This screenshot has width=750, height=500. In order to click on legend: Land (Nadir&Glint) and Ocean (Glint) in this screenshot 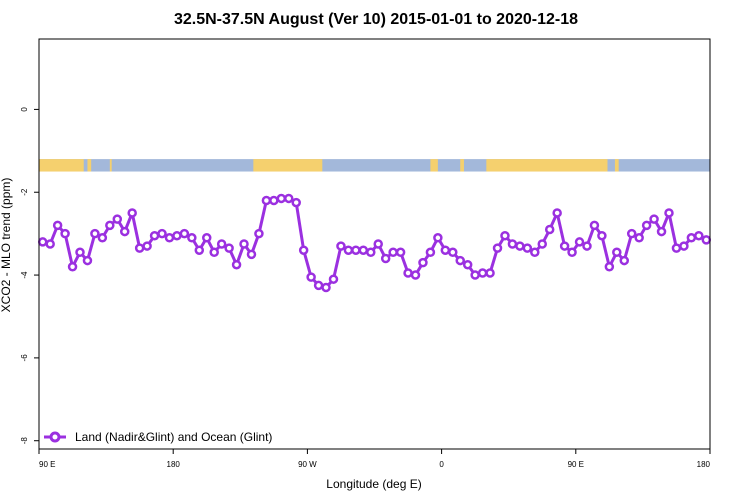, I will do `click(158, 437)`.